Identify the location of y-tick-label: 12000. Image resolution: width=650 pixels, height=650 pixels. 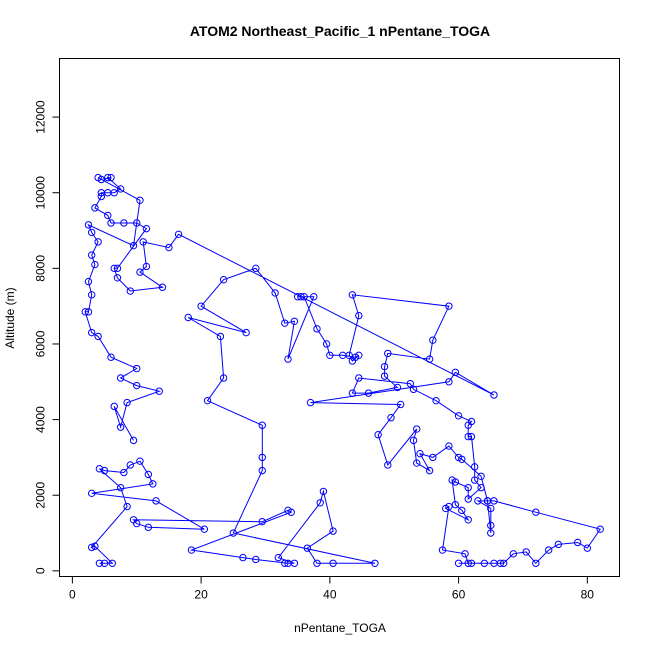
(41, 117).